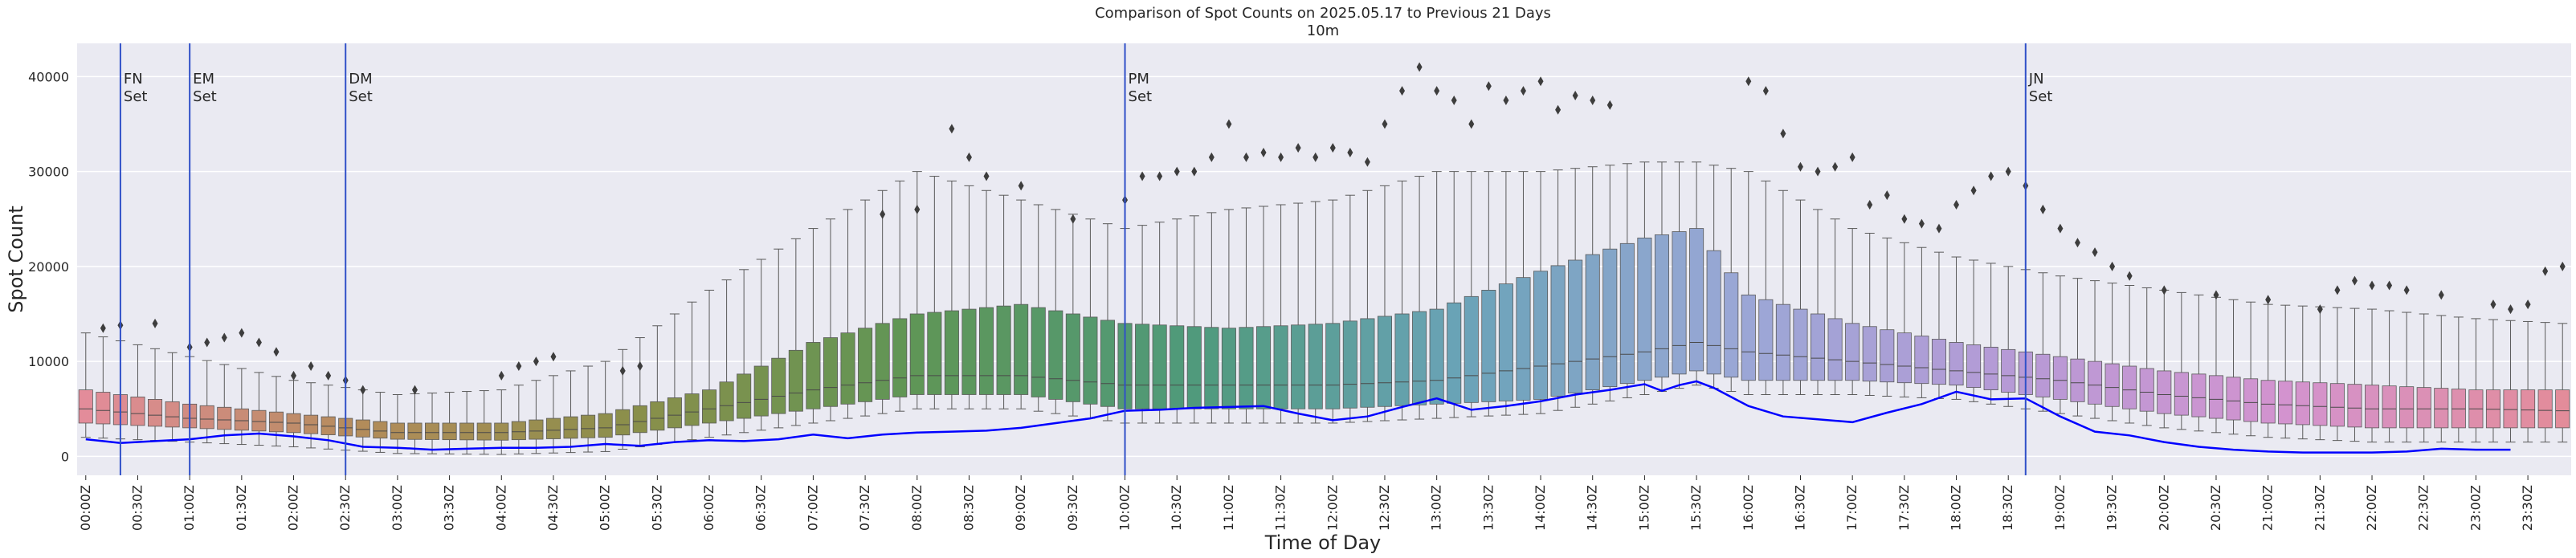 This screenshot has width=2576, height=558. Describe the element at coordinates (2475, 508) in the screenshot. I see `x-tick-label: 23:00Z` at that location.